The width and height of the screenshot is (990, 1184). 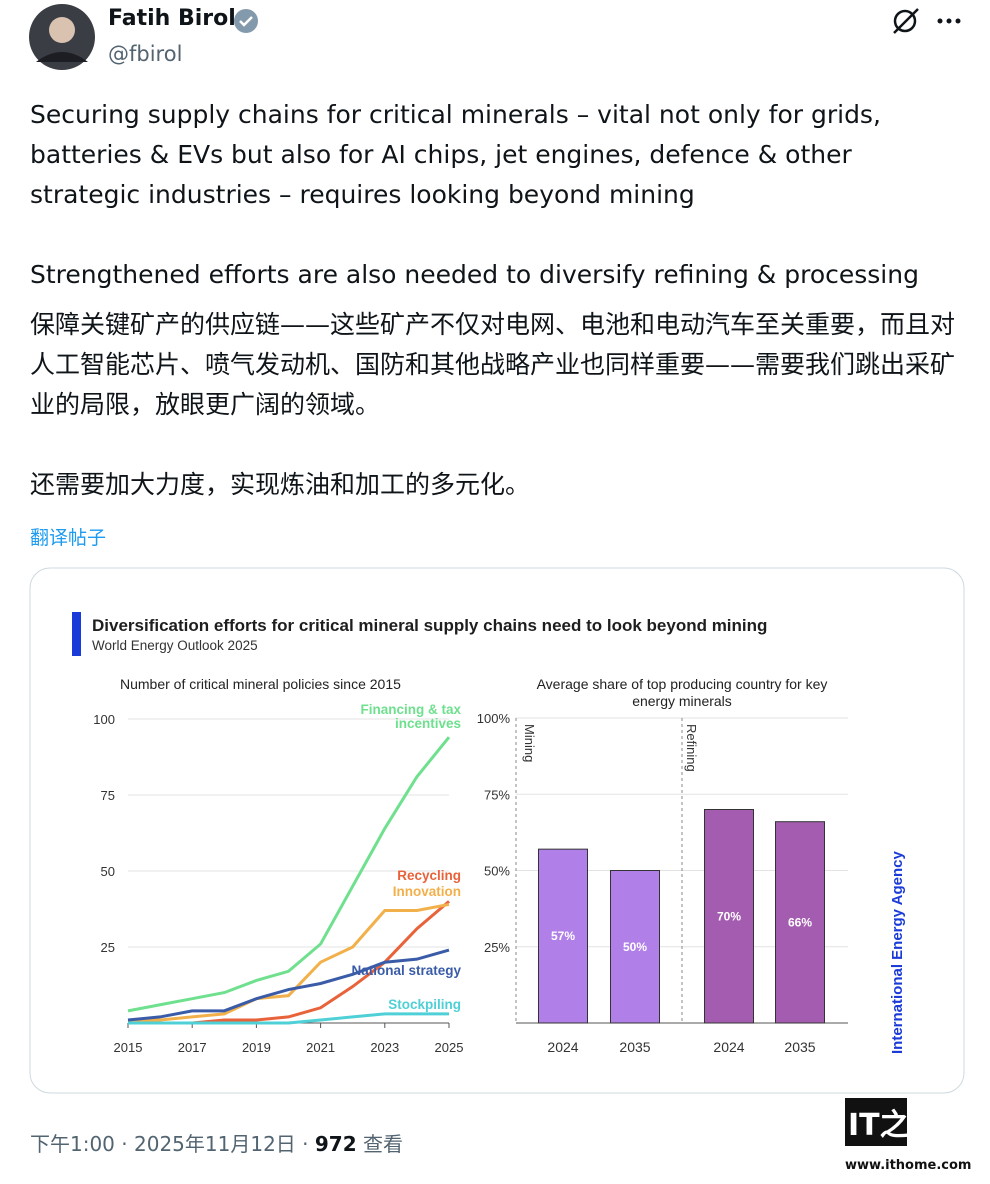 I want to click on series-label: Innovation, so click(x=426, y=891).